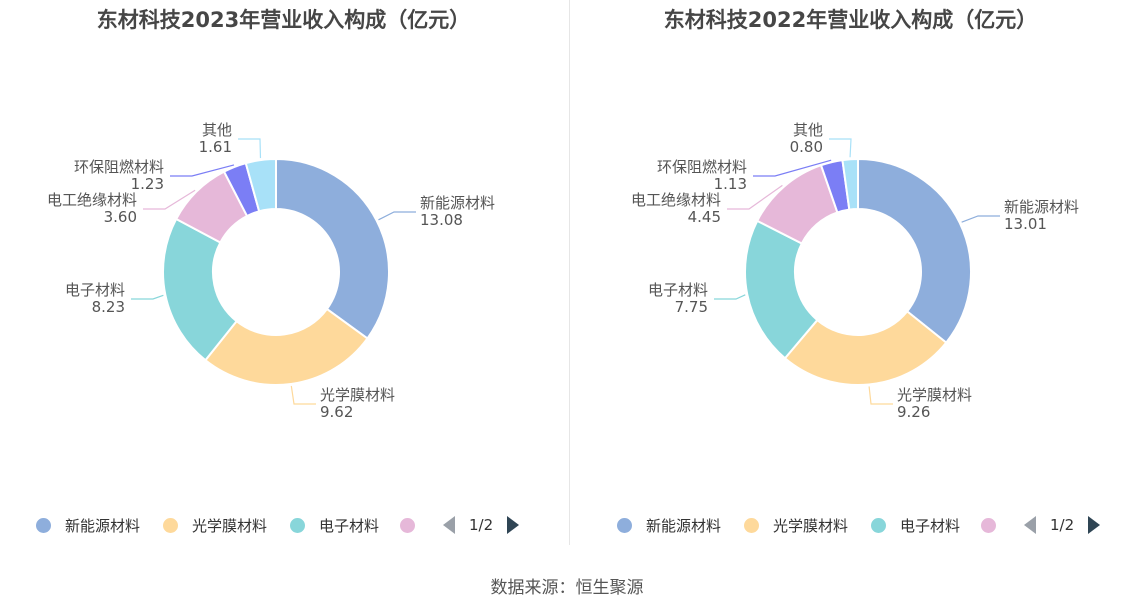 This screenshot has height=612, width=1134. I want to click on slice-value-label: 4.45, so click(704, 217).